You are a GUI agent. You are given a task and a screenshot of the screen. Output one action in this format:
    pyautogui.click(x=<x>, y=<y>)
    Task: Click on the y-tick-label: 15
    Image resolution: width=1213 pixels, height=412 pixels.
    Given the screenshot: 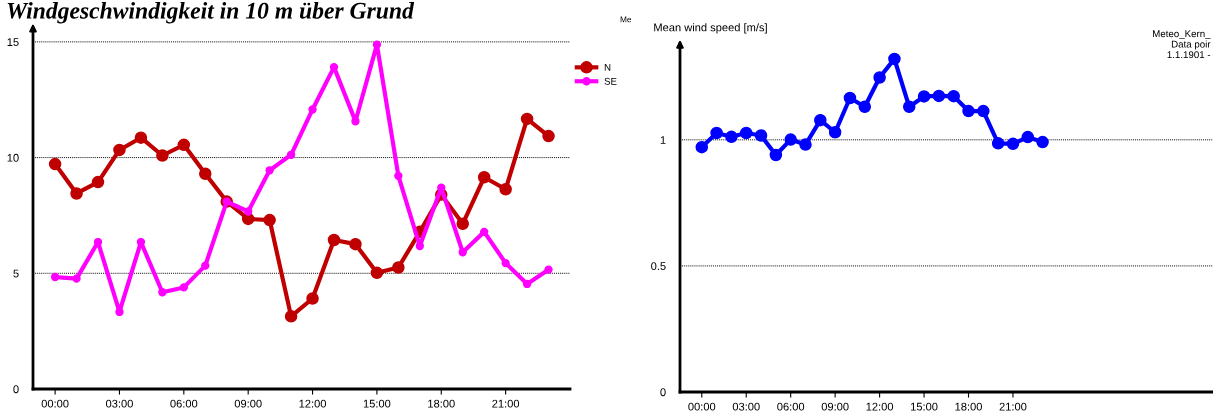 What is the action you would take?
    pyautogui.click(x=13, y=42)
    